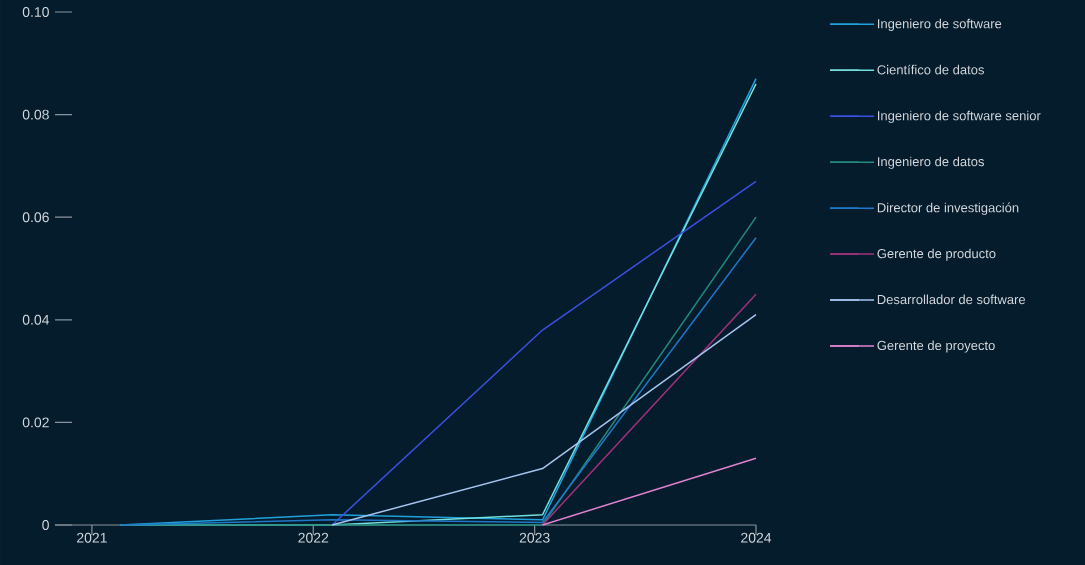 This screenshot has width=1085, height=565. Describe the element at coordinates (940, 24) in the screenshot. I see `legend-label: Ingeniero de software` at that location.